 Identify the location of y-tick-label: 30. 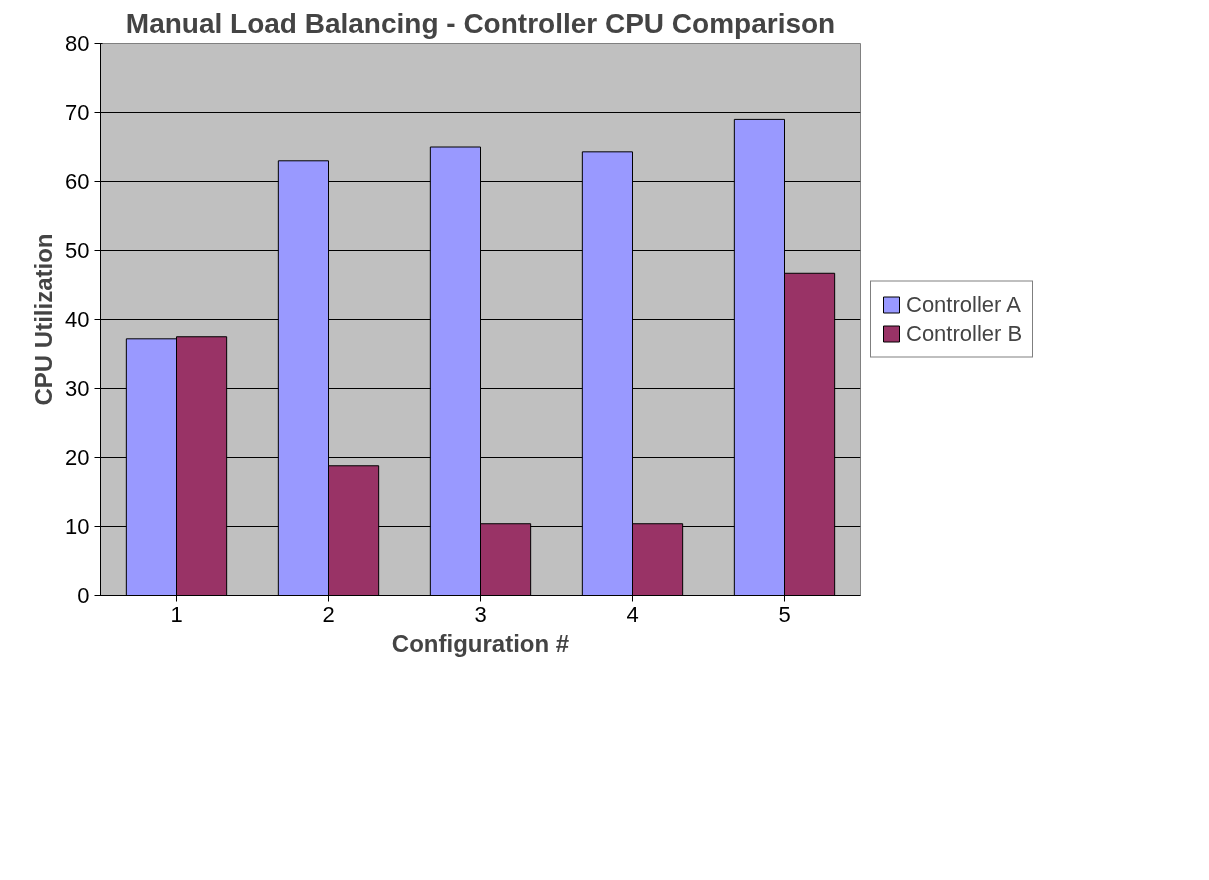
(77, 388).